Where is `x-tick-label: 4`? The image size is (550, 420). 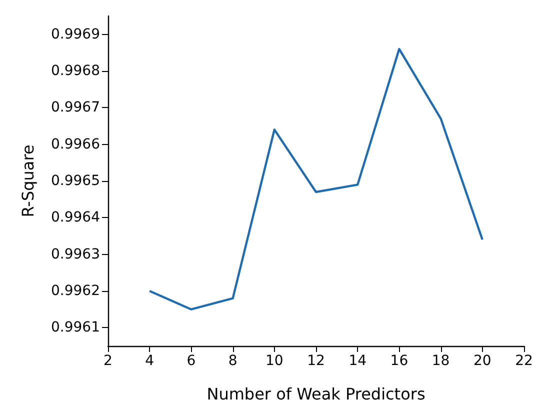 x-tick-label: 4 is located at coordinates (149, 361).